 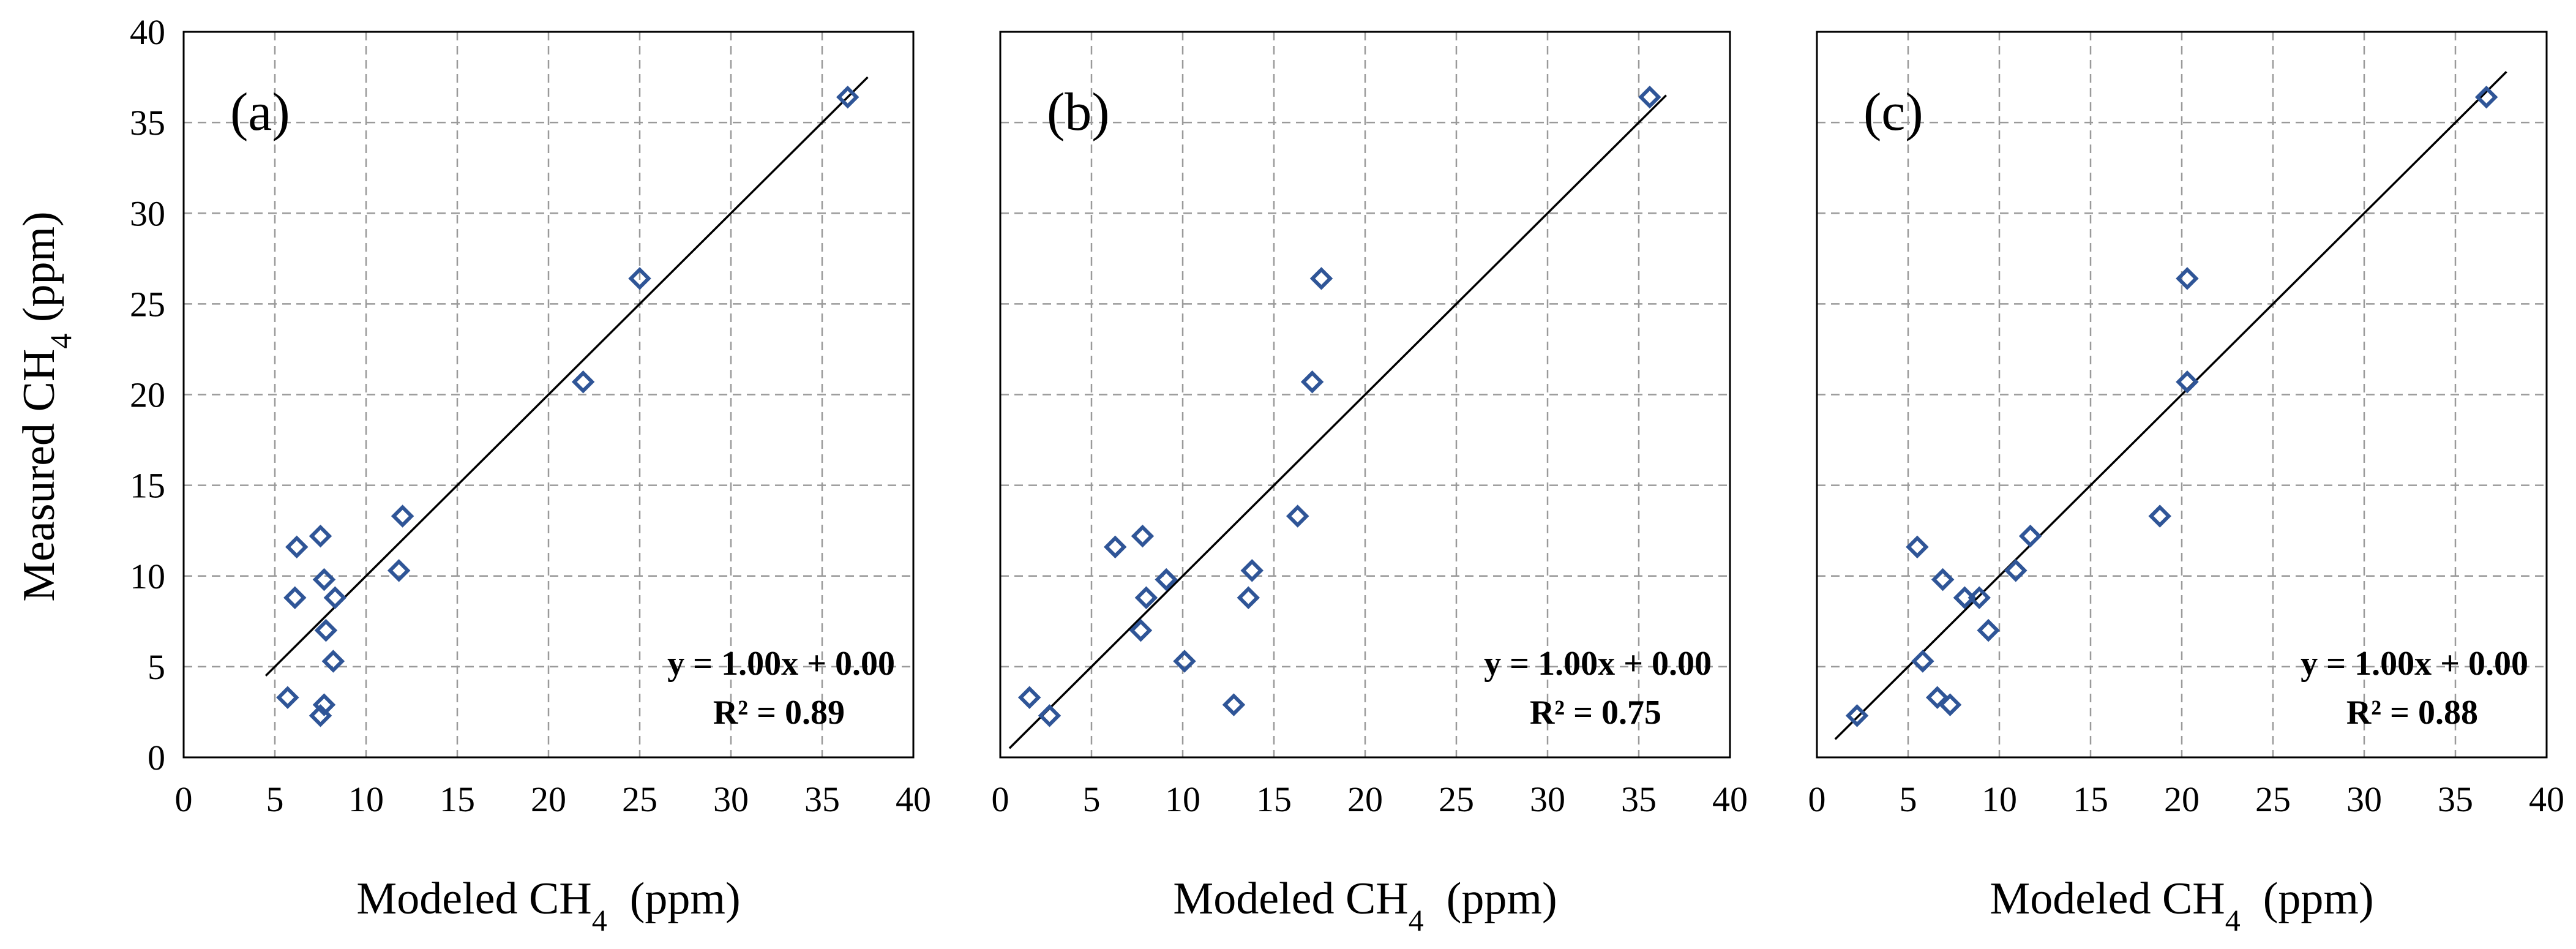 I want to click on panel-label: (c), so click(x=1893, y=113).